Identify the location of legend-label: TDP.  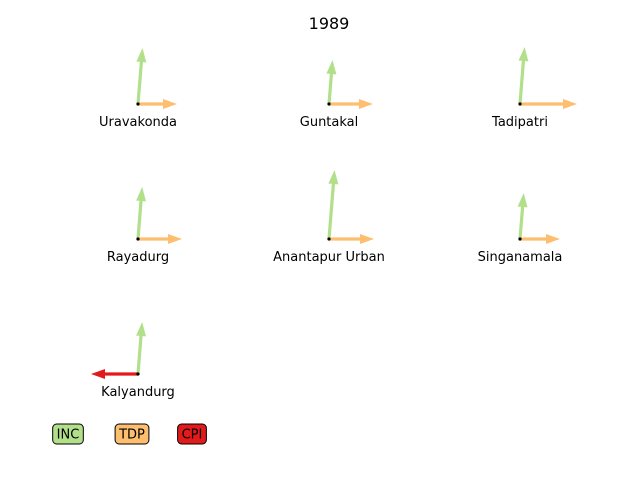
(131, 435).